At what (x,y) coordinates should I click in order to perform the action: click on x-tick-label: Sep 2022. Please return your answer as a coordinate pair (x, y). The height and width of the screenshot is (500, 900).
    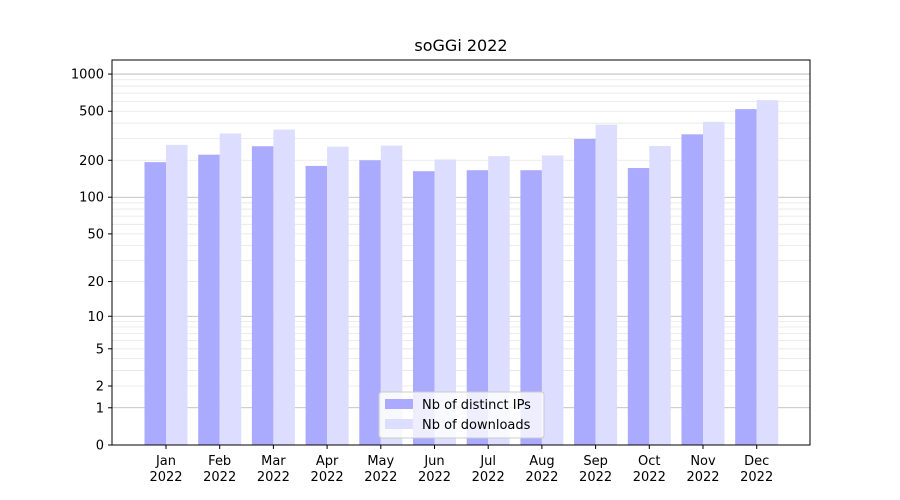
    Looking at the image, I should click on (595, 469).